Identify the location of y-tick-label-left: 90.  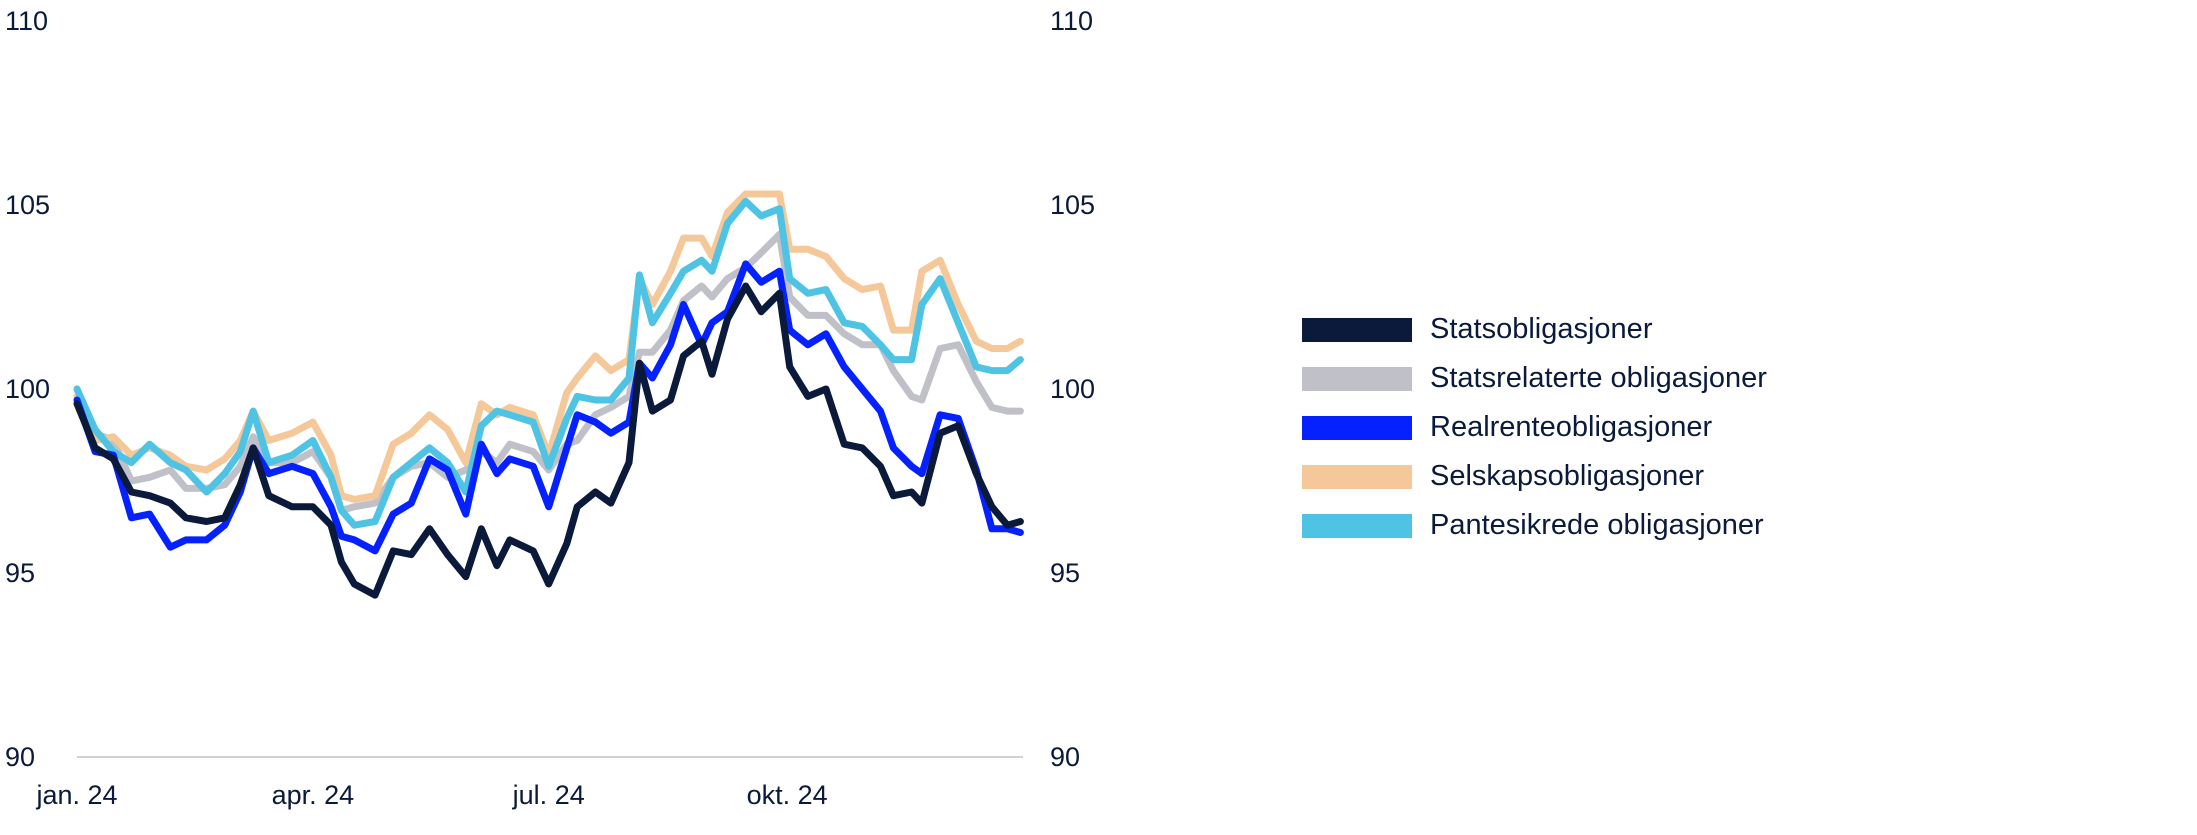
(20, 757).